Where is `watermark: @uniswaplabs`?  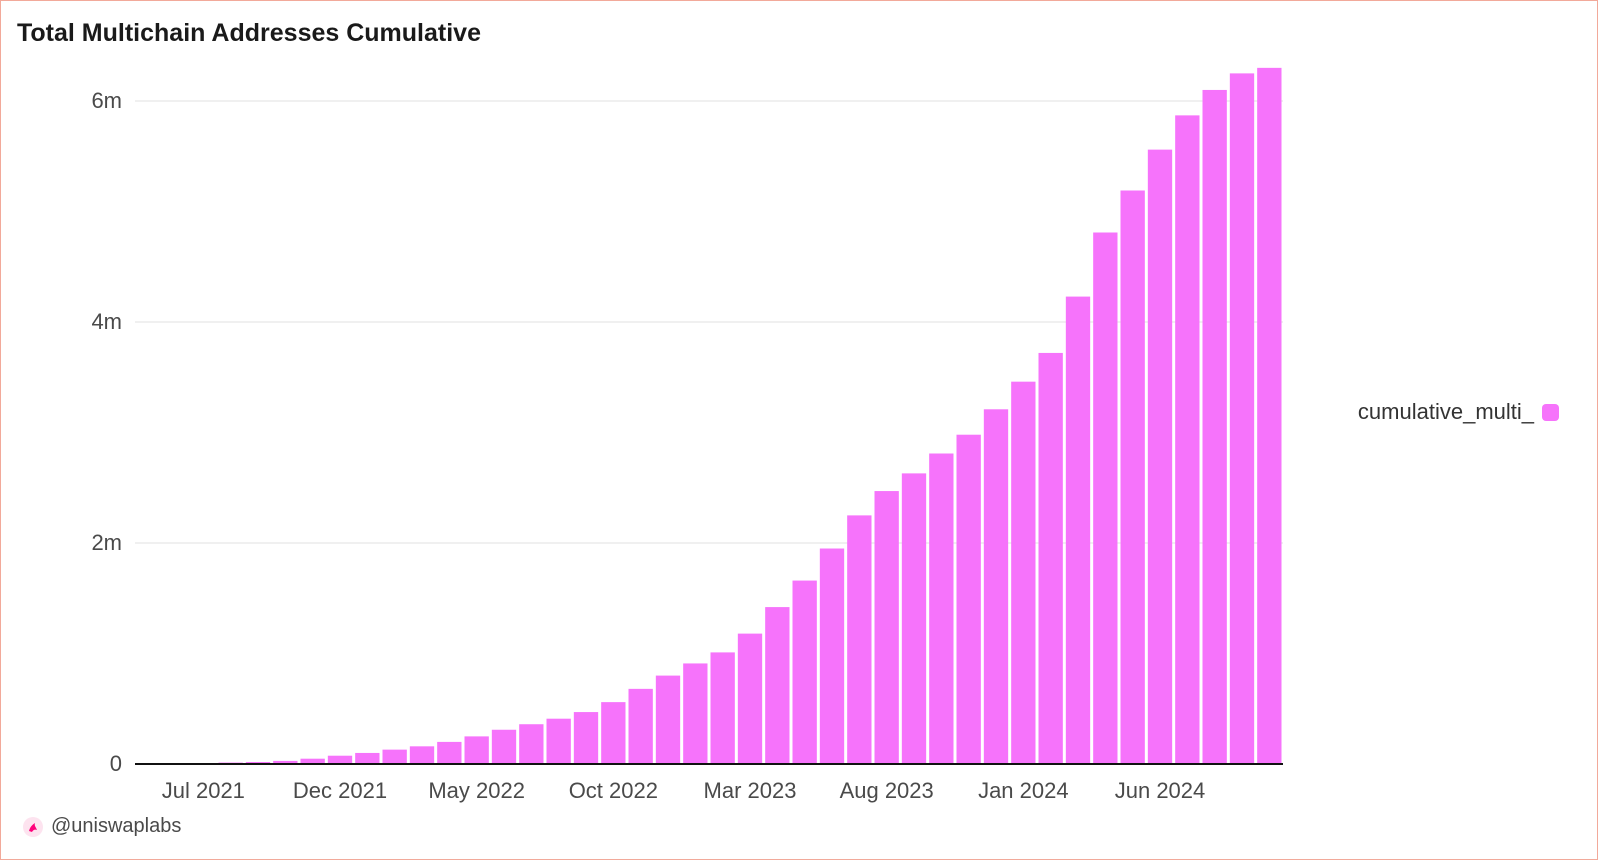
watermark: @uniswaplabs is located at coordinates (102, 826).